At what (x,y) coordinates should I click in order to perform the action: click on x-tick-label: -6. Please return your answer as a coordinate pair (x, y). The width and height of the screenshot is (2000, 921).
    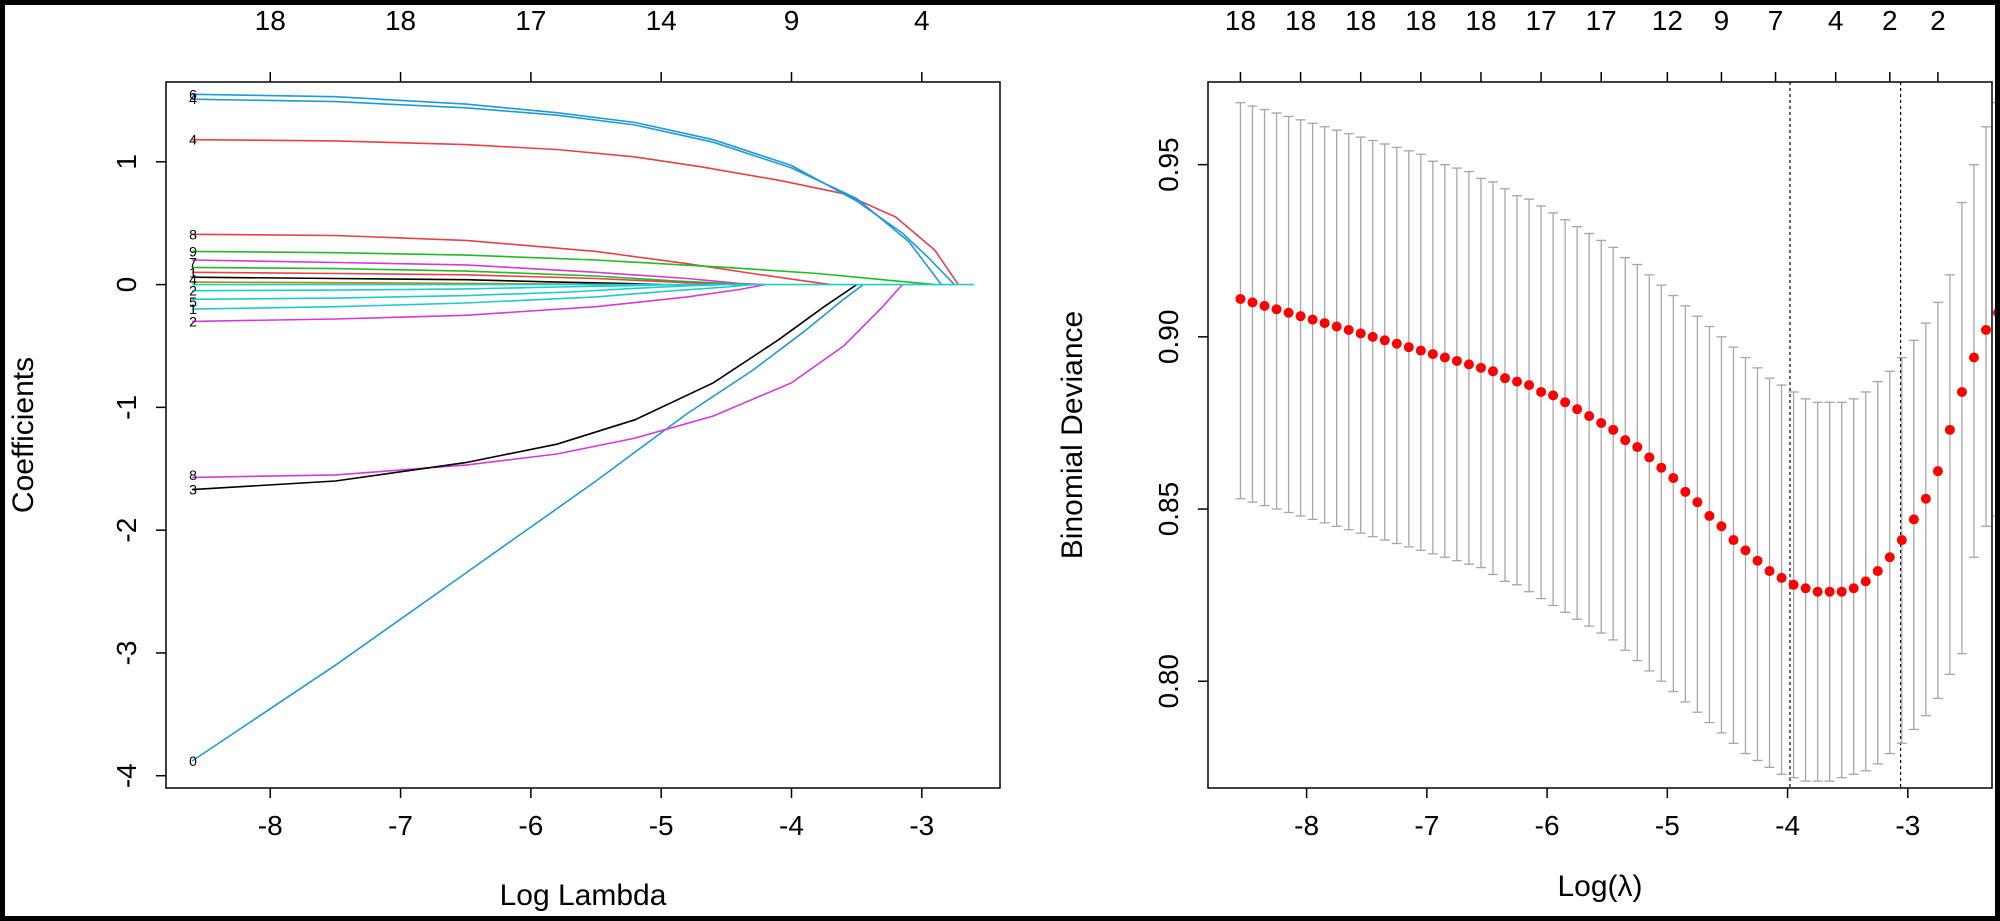
    Looking at the image, I should click on (1547, 825).